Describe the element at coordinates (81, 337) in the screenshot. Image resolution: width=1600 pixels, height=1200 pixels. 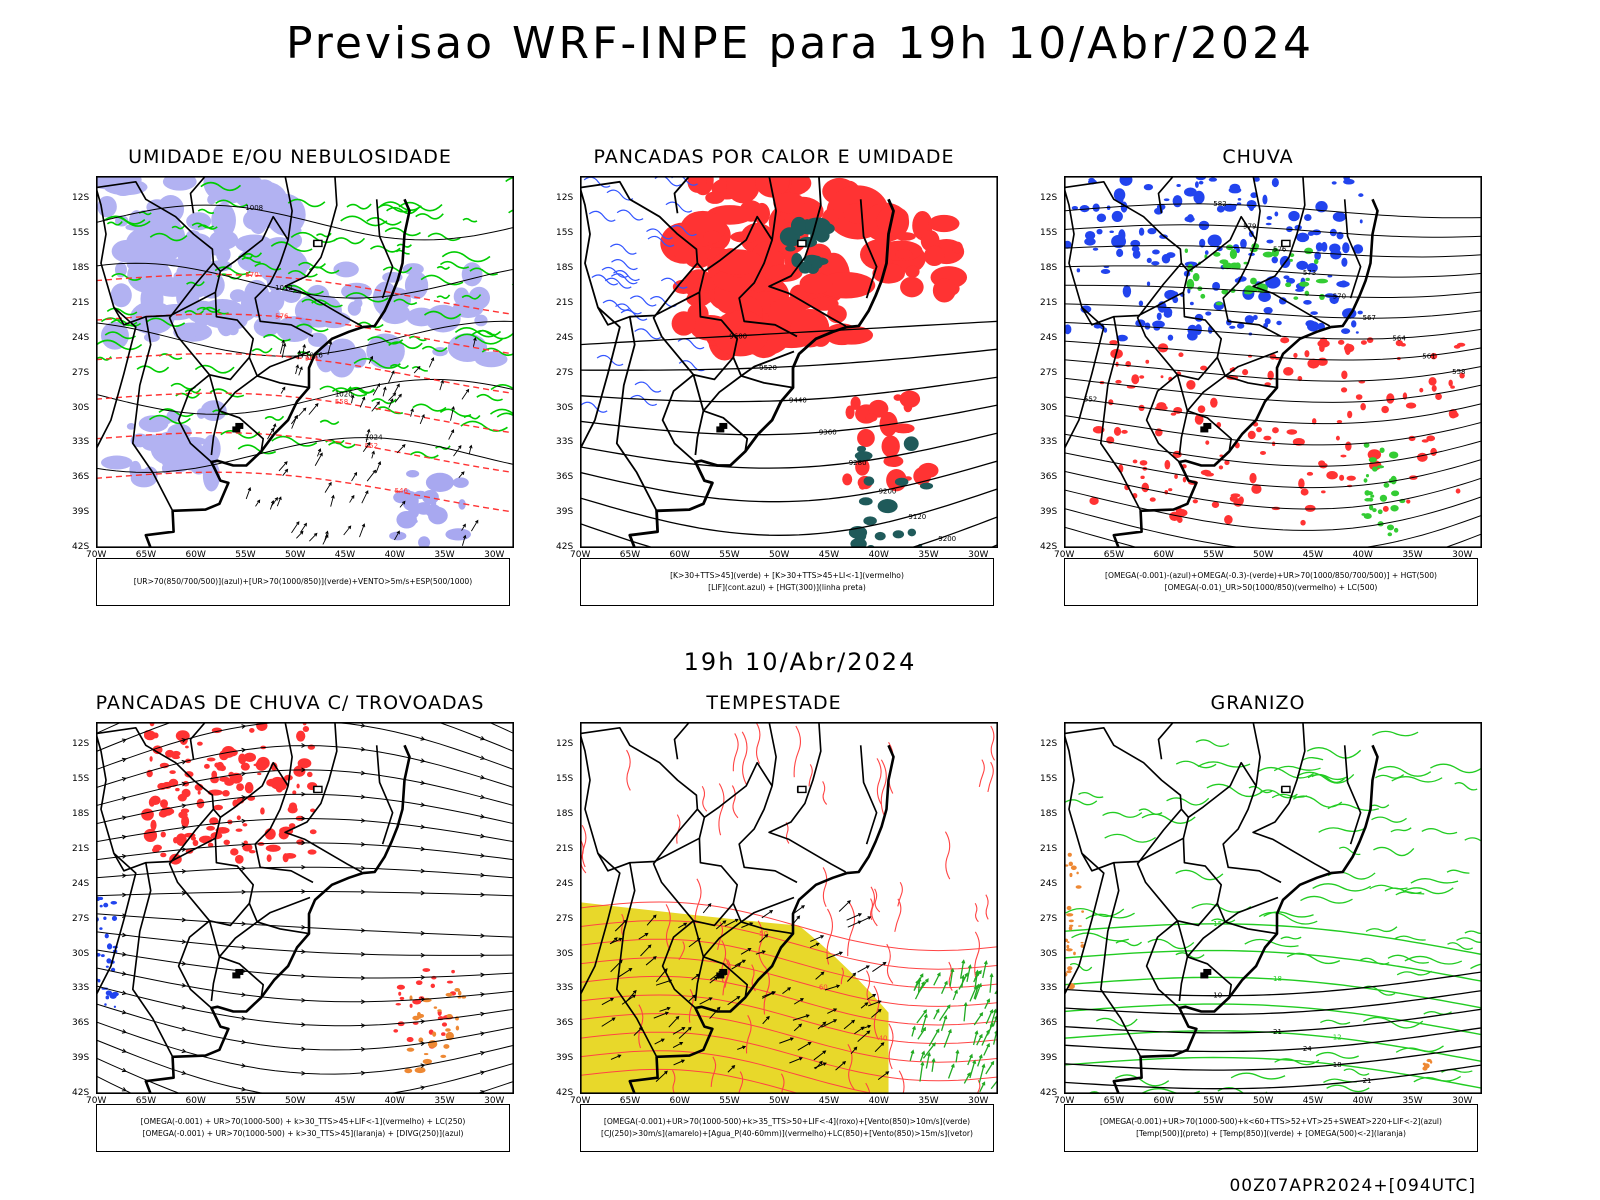
I see `lat-tick-label: 24S` at that location.